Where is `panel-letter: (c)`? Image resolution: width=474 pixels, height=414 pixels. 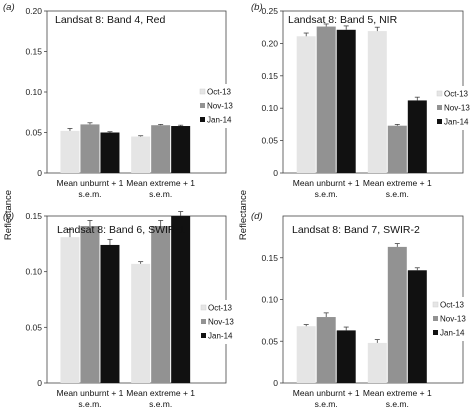 panel-letter: (c) is located at coordinates (8, 216).